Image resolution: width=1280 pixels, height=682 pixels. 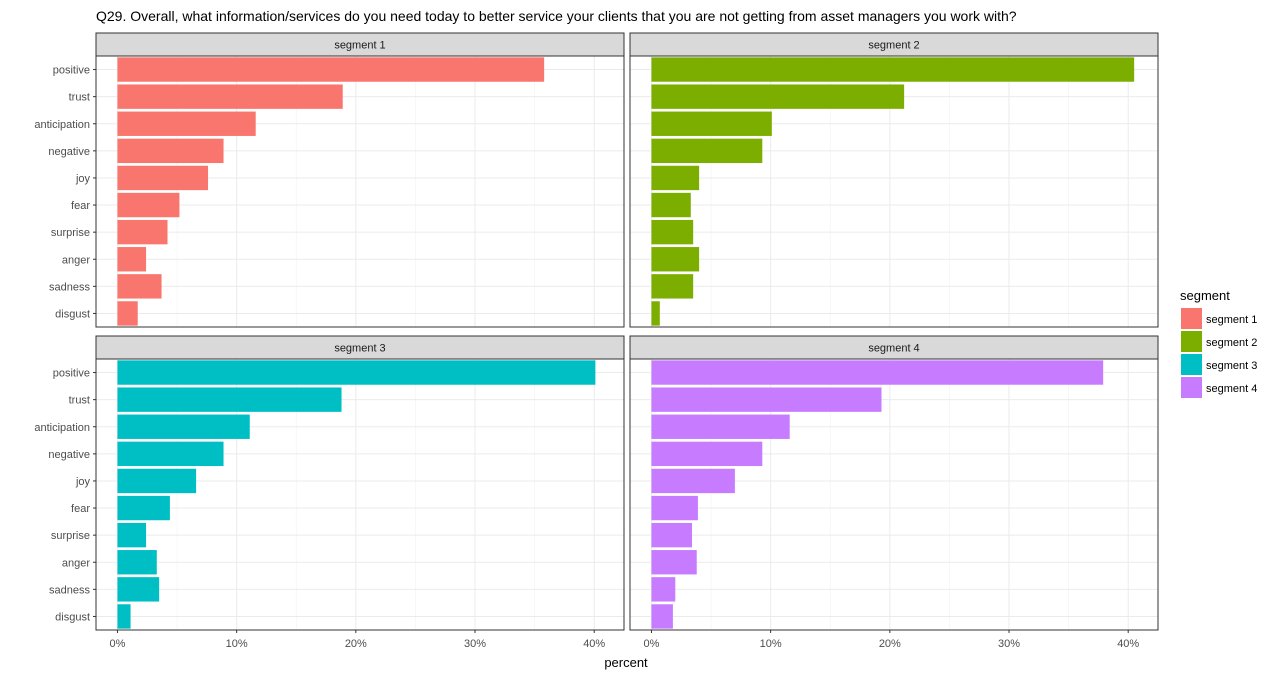 What do you see at coordinates (707, 454) in the screenshot?
I see `bar-segment-4-negative` at bounding box center [707, 454].